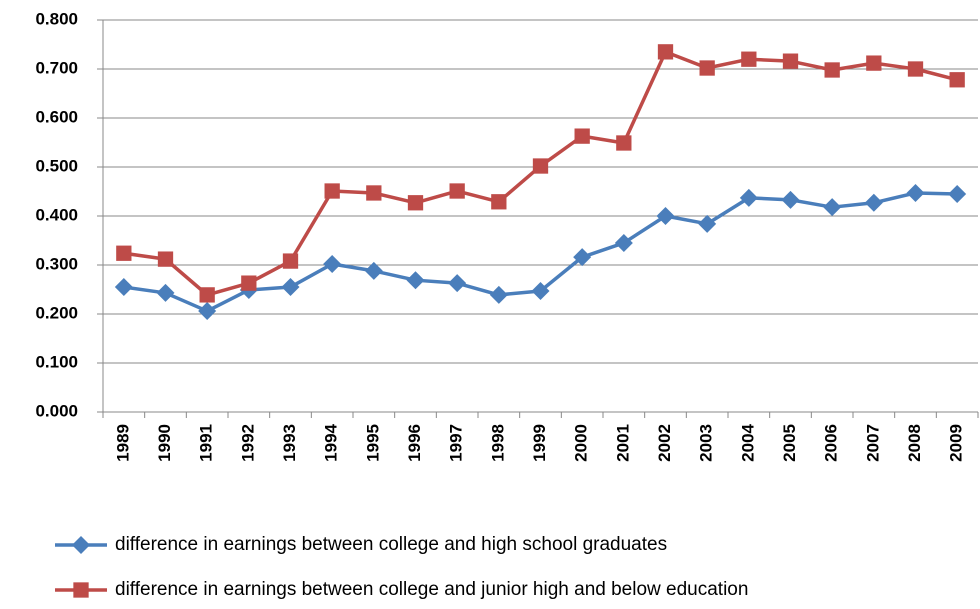 The width and height of the screenshot is (980, 609). Describe the element at coordinates (206, 443) in the screenshot. I see `x-tick-label: 1991` at that location.